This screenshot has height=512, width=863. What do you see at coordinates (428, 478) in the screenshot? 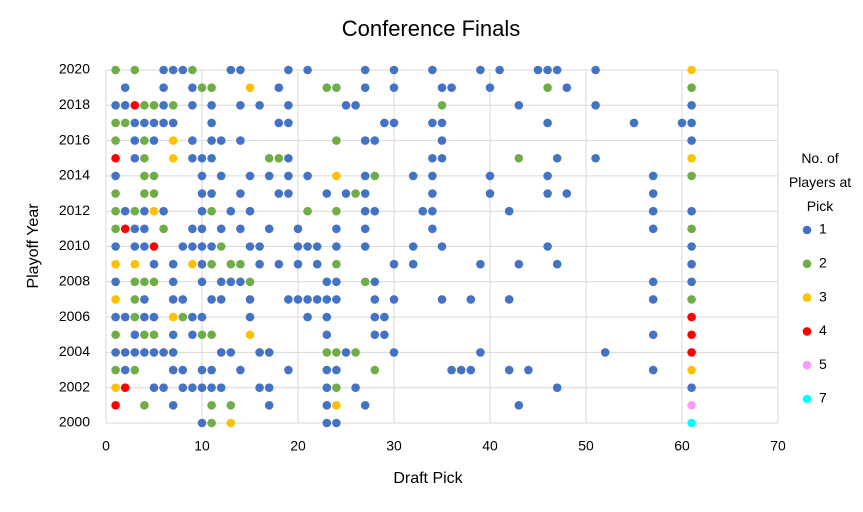
I see `x-axis-title: Draft Pick` at bounding box center [428, 478].